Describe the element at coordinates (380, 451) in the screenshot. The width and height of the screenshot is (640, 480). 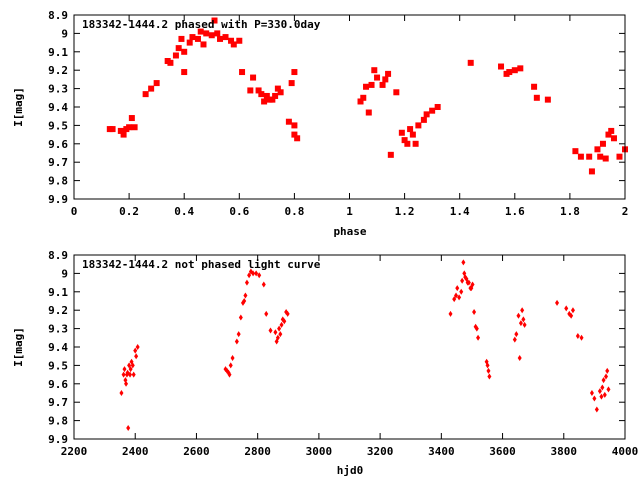
I see `x-tick-label: 3200` at that location.